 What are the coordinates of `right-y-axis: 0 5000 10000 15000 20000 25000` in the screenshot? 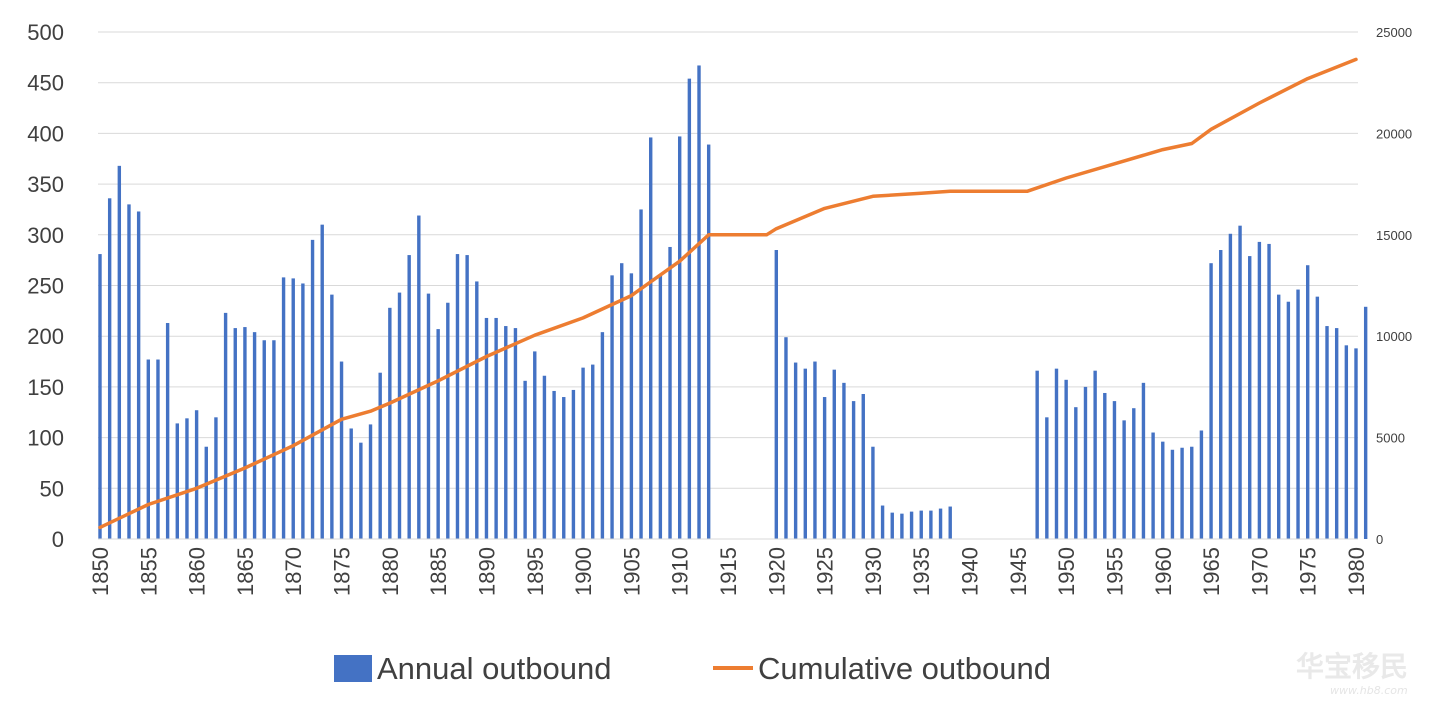 It's located at (1394, 286).